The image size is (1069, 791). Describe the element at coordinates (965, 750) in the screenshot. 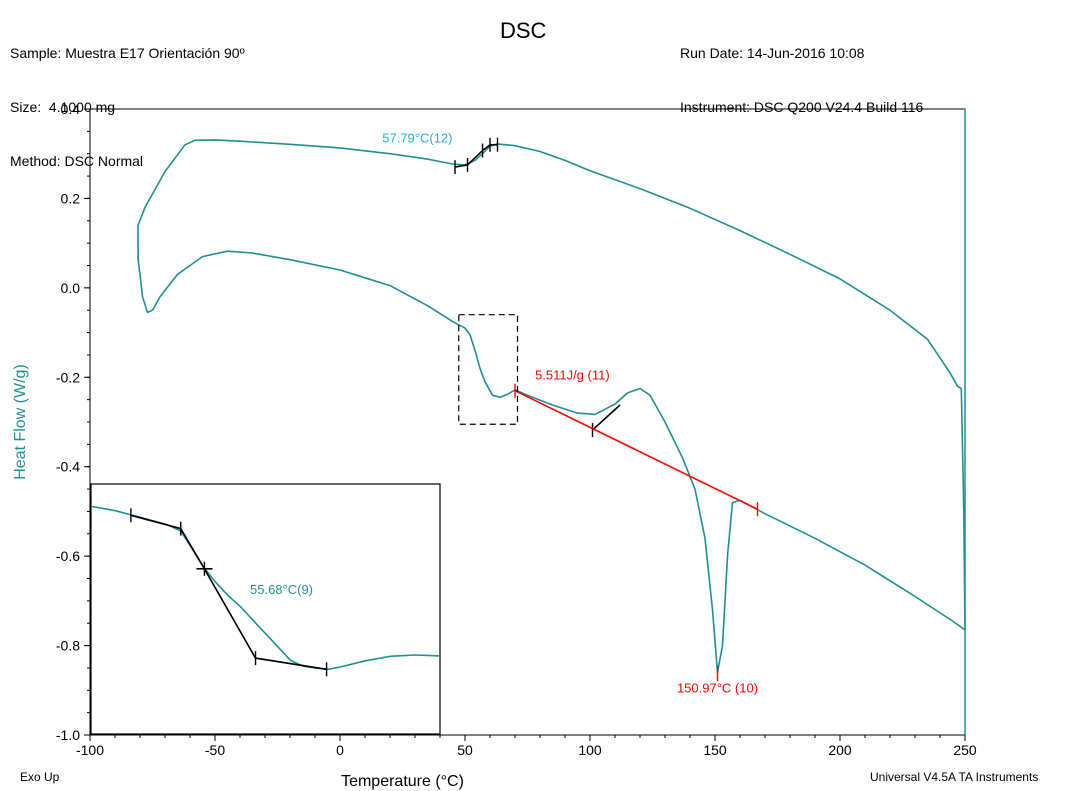

I see `x-tick-label: 250` at that location.